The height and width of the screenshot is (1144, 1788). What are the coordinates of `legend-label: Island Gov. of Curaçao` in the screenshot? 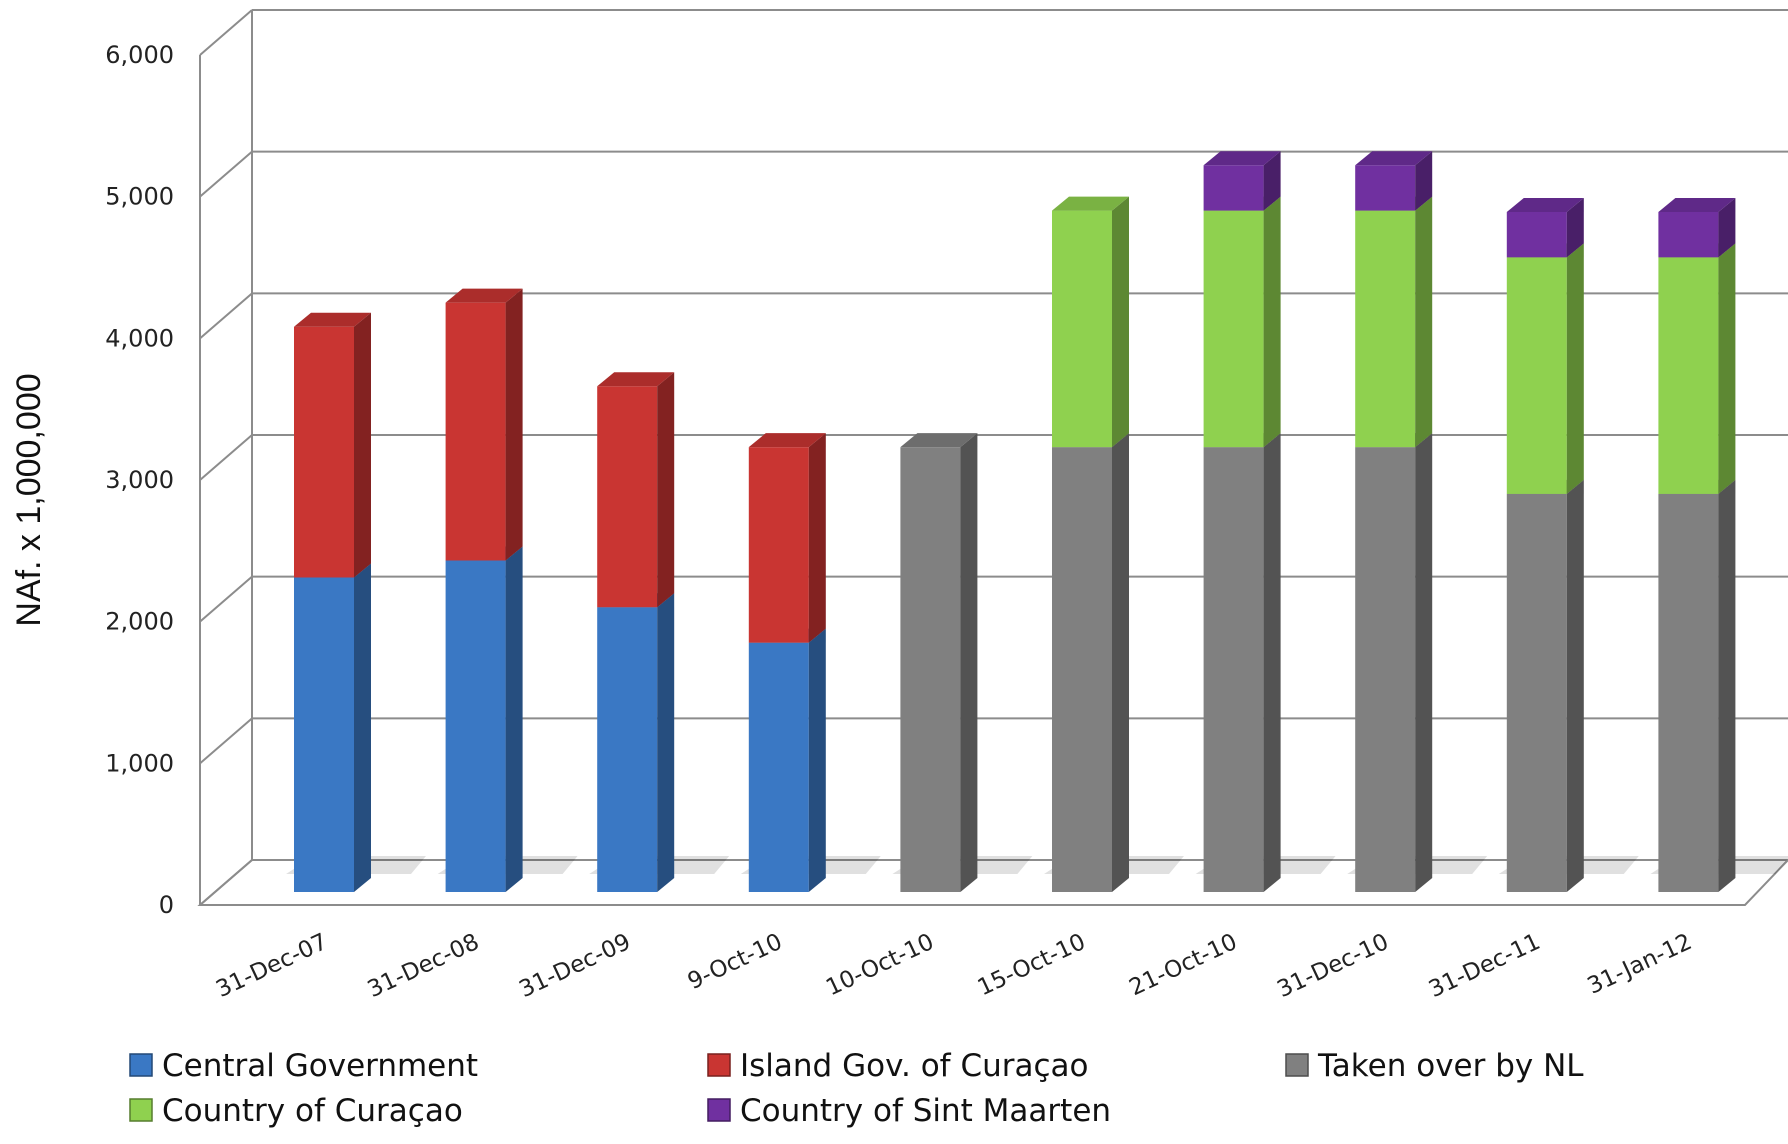 It's located at (914, 1066).